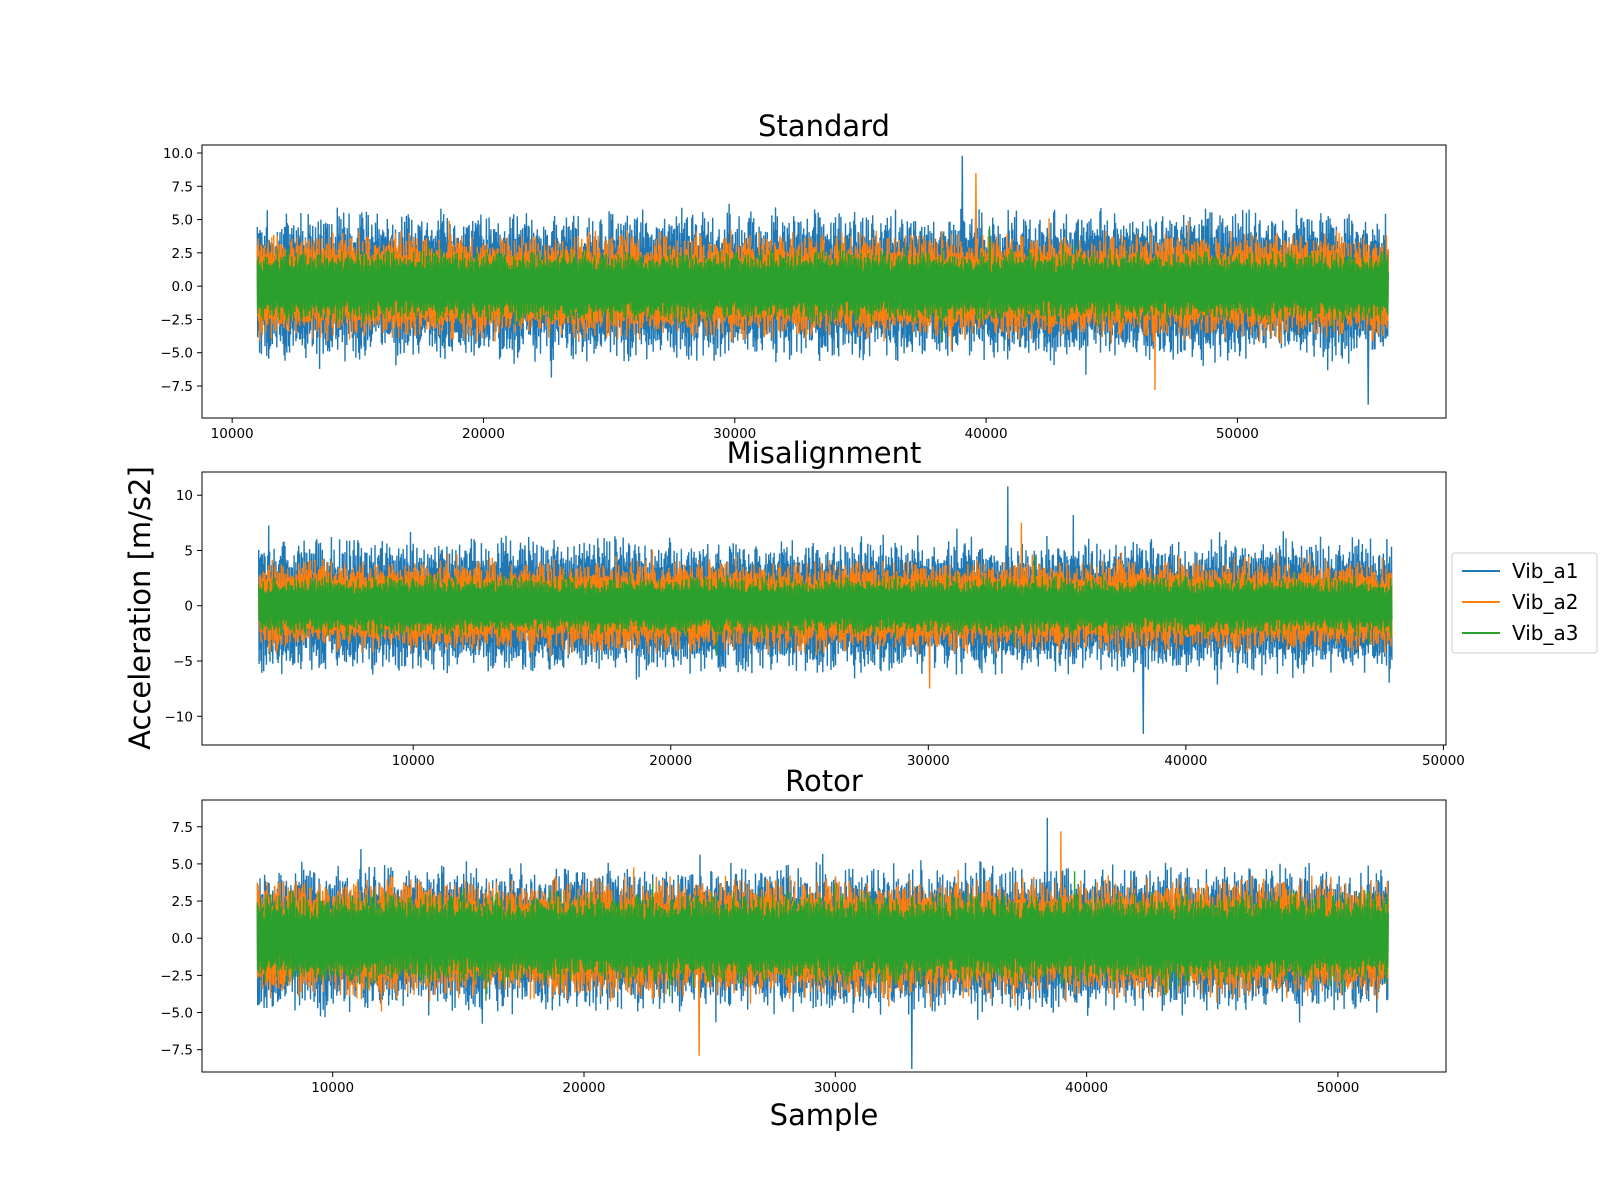 The height and width of the screenshot is (1200, 1600). What do you see at coordinates (1545, 571) in the screenshot?
I see `legend-label-vib-a1: Vib_a1` at bounding box center [1545, 571].